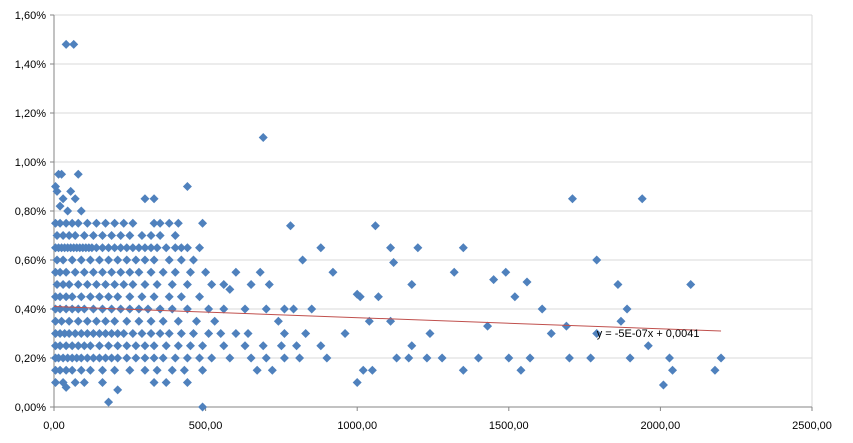  I want to click on trendline, so click(387, 319).